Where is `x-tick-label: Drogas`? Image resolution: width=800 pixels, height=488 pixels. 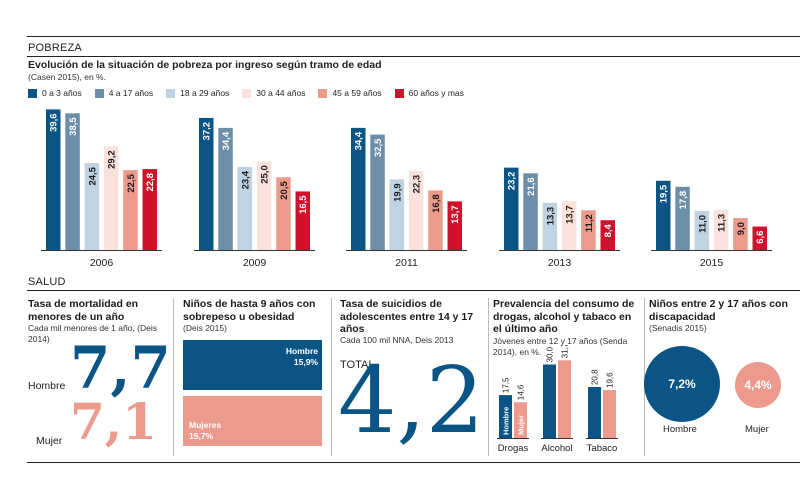
x-tick-label: Drogas is located at coordinates (513, 448).